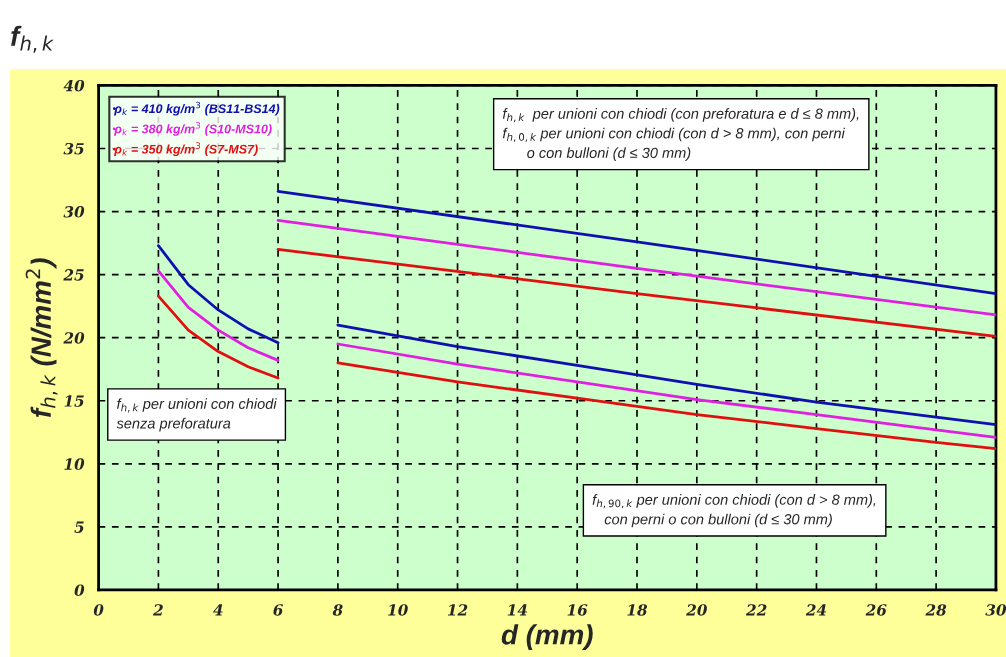 The image size is (1006, 657). Describe the element at coordinates (186, 149) in the screenshot. I see `legend-label: ρ$_{k}$ = 350 kg/m$^{3}$ (S7-MS7)` at that location.